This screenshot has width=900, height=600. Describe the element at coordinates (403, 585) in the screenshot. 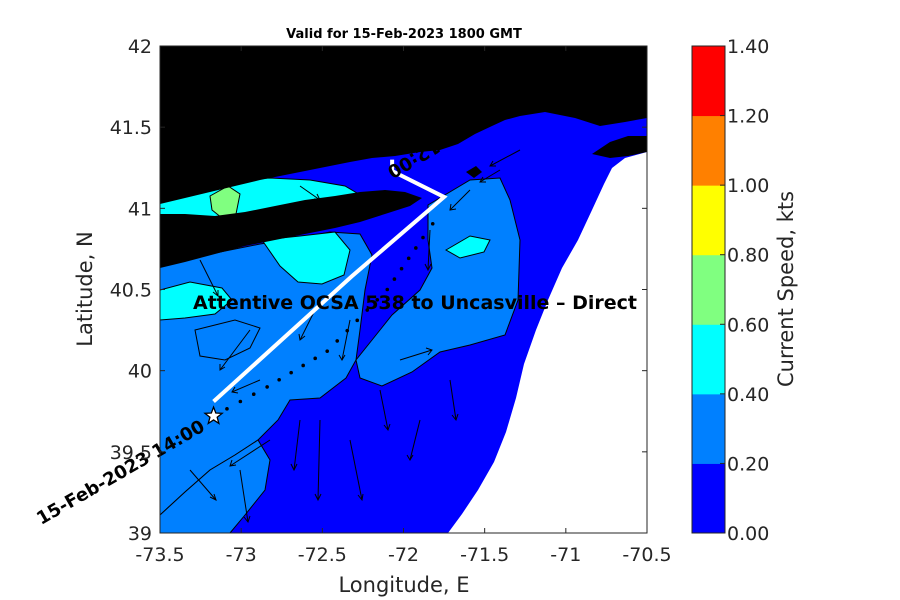

I see `x-axis-label: Longitude, E` at that location.